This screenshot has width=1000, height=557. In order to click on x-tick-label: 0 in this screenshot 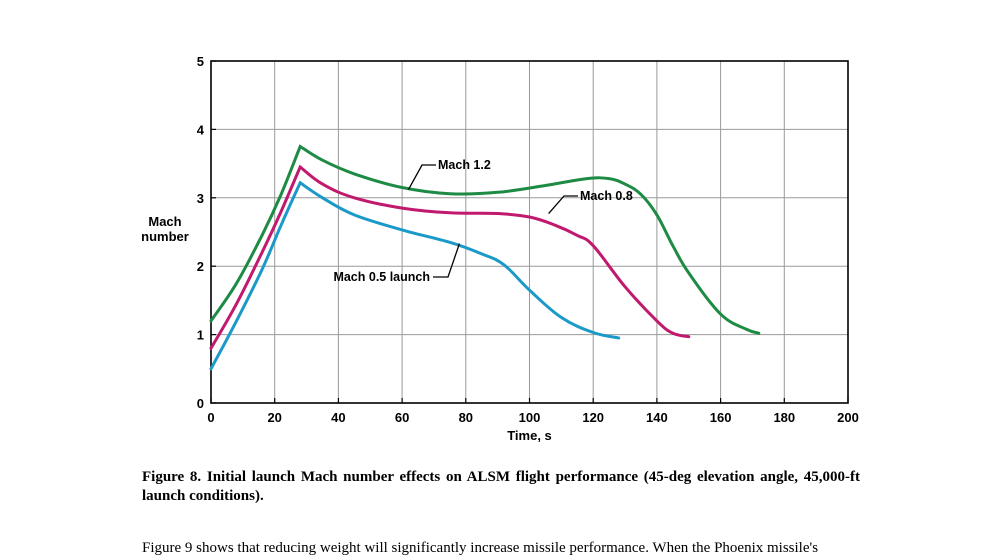, I will do `click(210, 417)`.